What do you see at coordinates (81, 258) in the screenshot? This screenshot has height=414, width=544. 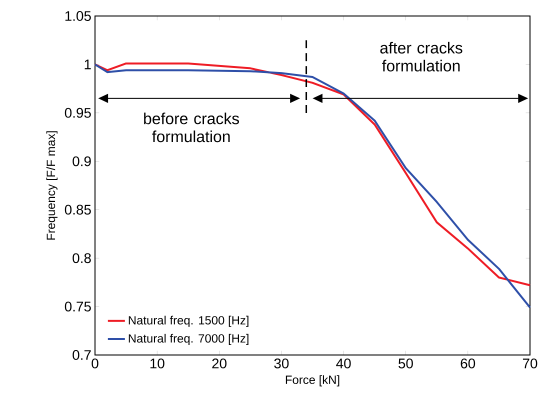 I see `y-tick-label: 0.8` at bounding box center [81, 258].